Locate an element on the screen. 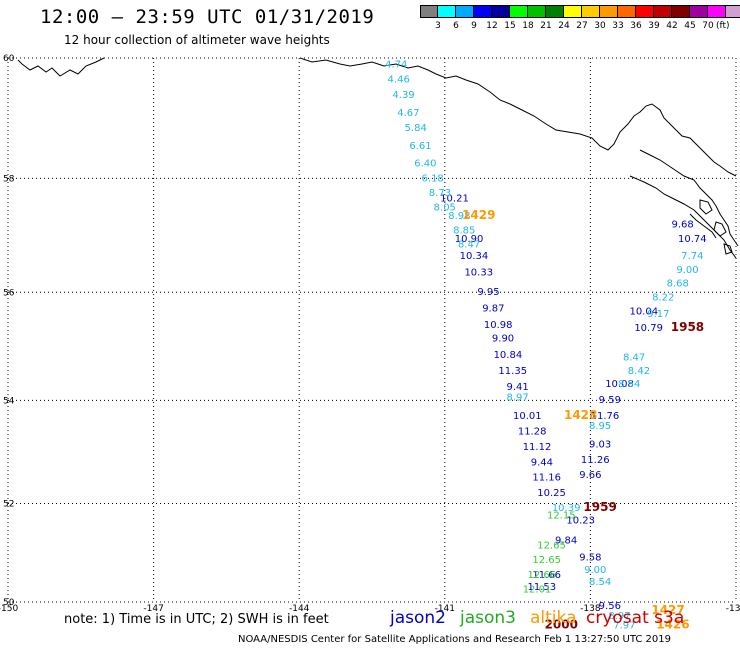 The width and height of the screenshot is (740, 650). wave-height-label: 10.90 is located at coordinates (469, 239).